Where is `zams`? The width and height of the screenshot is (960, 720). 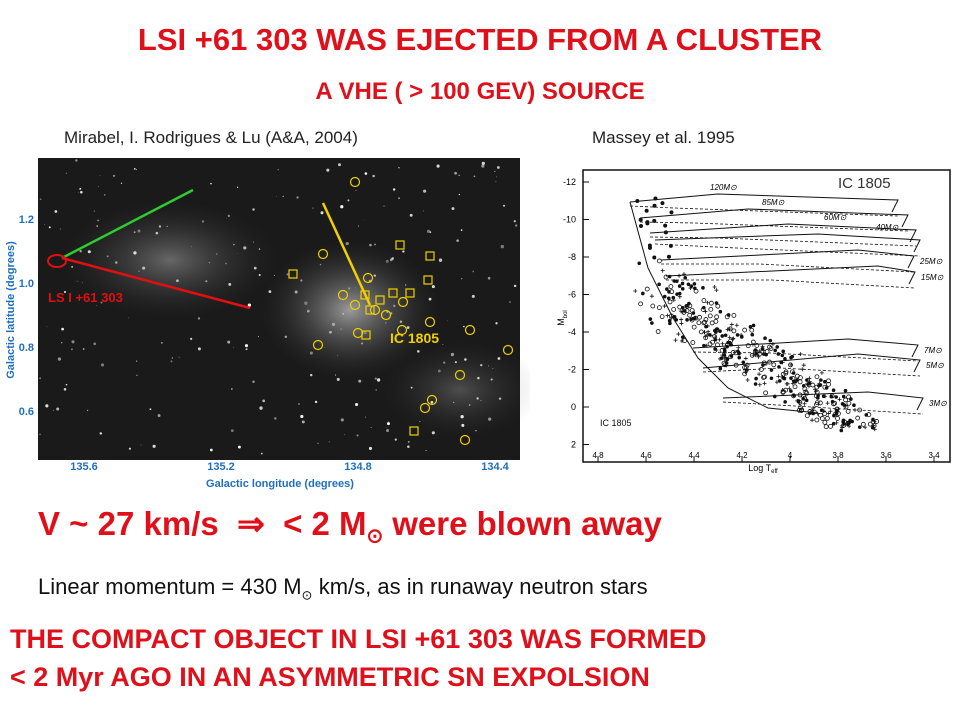 zams is located at coordinates (724, 307).